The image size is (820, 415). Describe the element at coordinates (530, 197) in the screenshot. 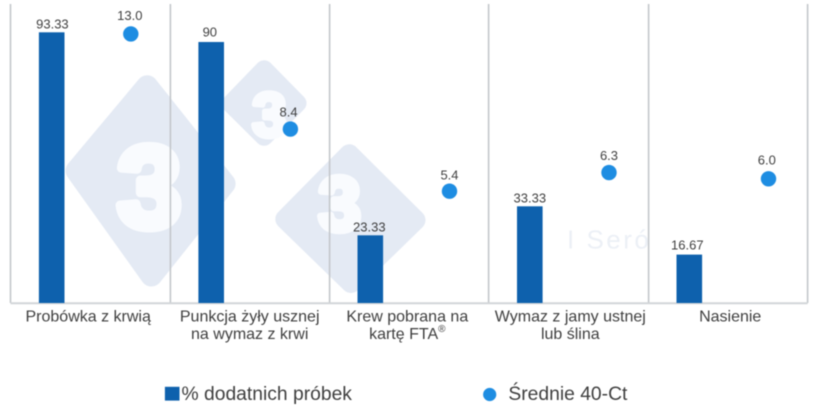

I see `svg-text: 33.33` at that location.